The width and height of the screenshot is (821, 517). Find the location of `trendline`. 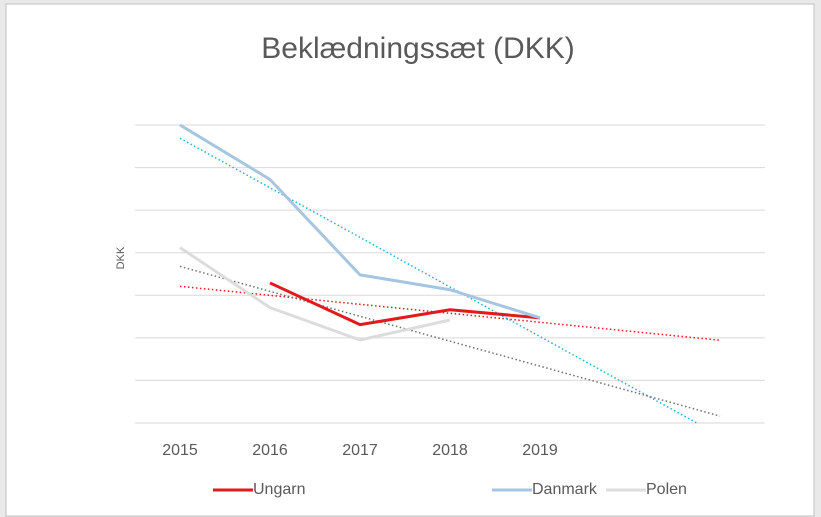

trendline is located at coordinates (450, 313).